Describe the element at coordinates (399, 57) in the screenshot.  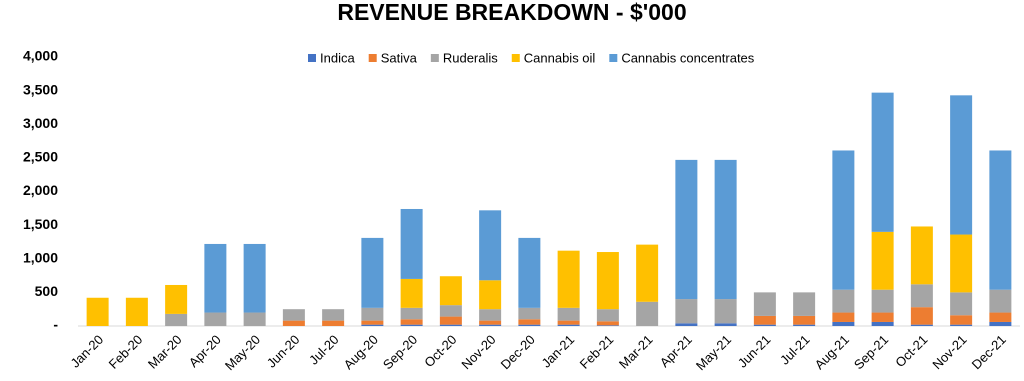
I see `legend-label: Sativa` at that location.